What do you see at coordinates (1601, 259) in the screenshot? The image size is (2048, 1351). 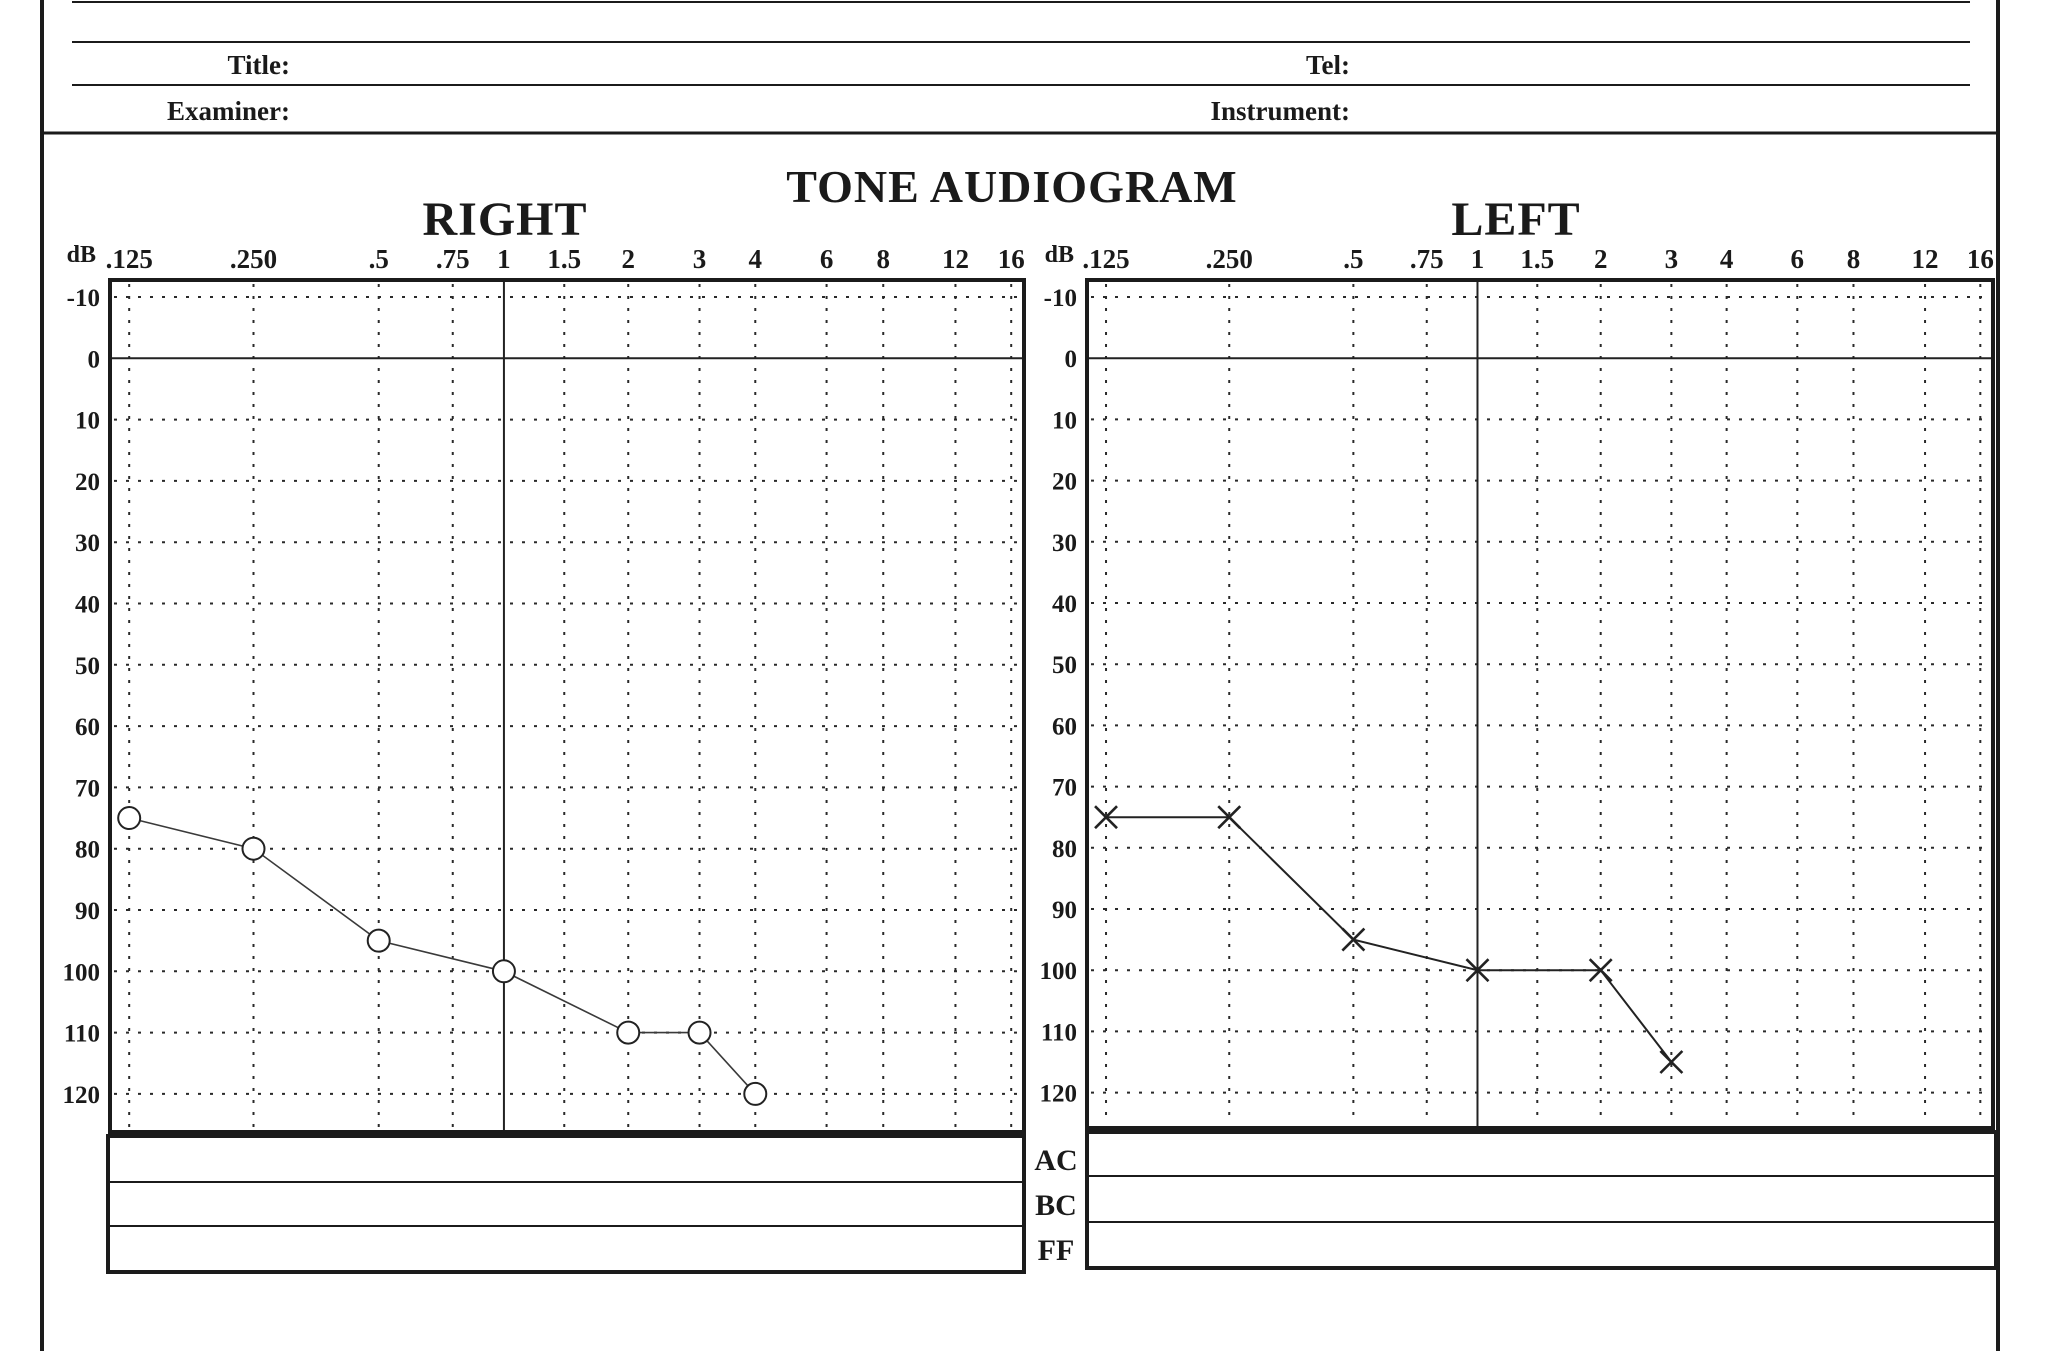 I see `left-frequency-label: 2` at bounding box center [1601, 259].